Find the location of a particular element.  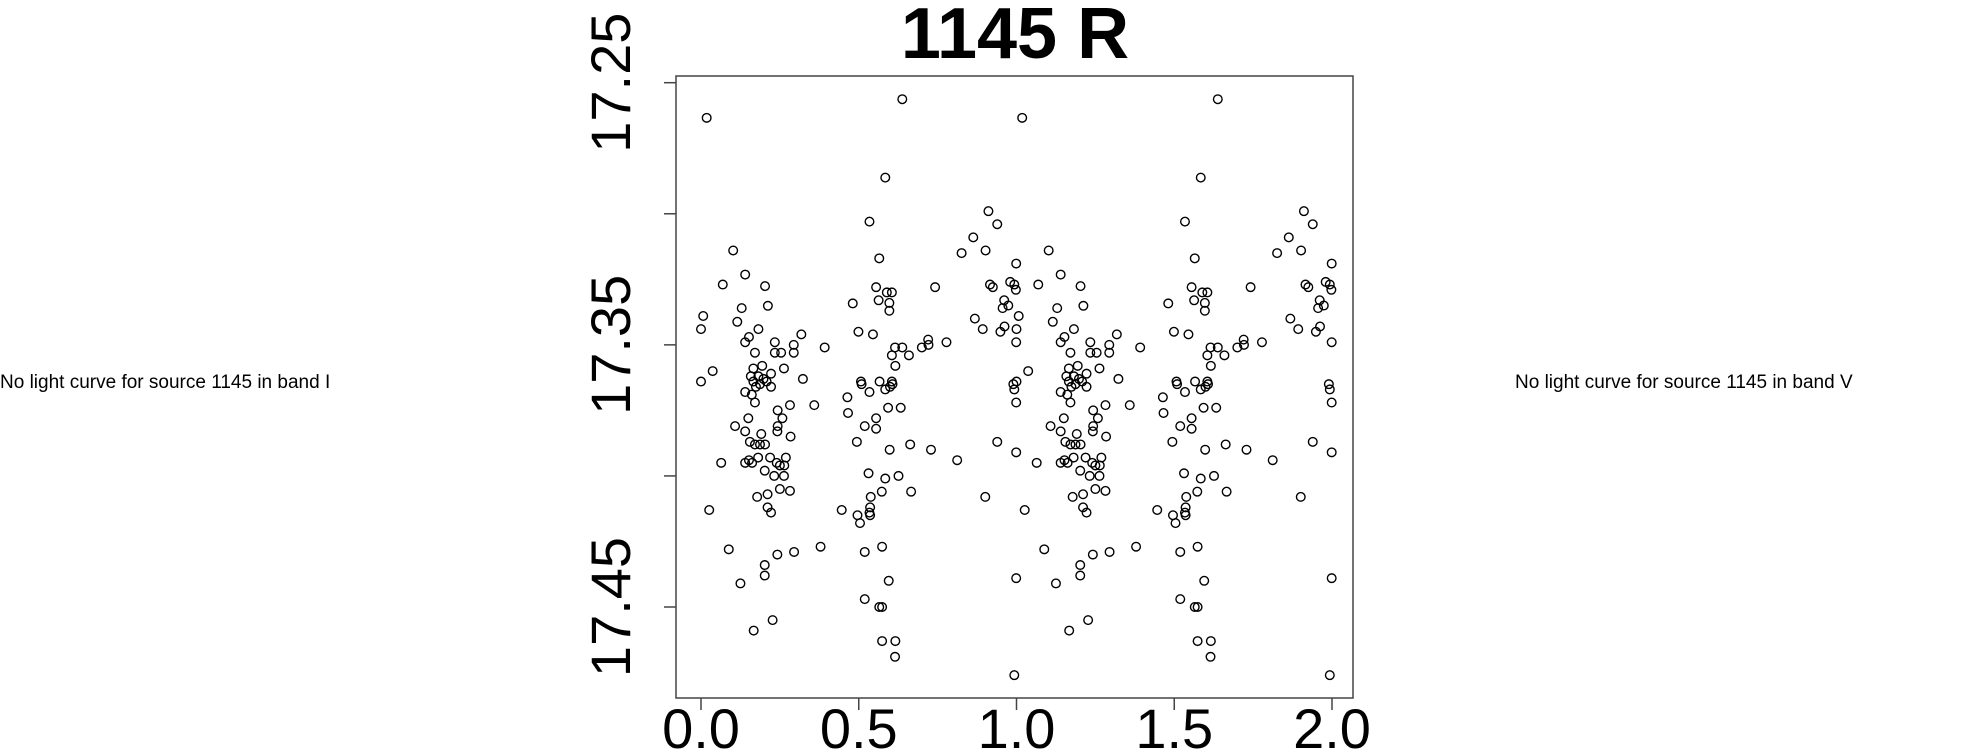

x-tick-label: 2.0 is located at coordinates (1332, 726).